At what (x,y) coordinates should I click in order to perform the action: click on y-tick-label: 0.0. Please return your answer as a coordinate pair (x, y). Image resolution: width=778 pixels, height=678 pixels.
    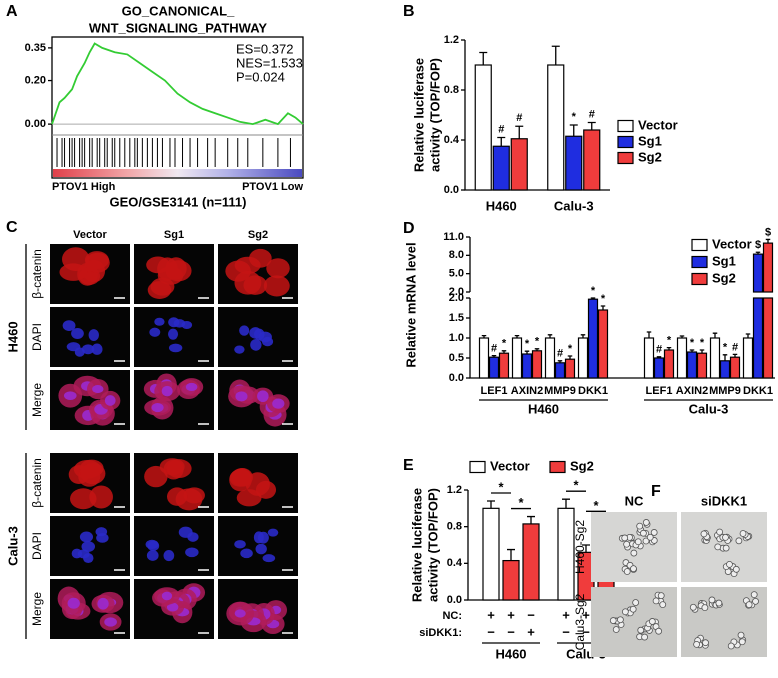
    Looking at the image, I should click on (451, 190).